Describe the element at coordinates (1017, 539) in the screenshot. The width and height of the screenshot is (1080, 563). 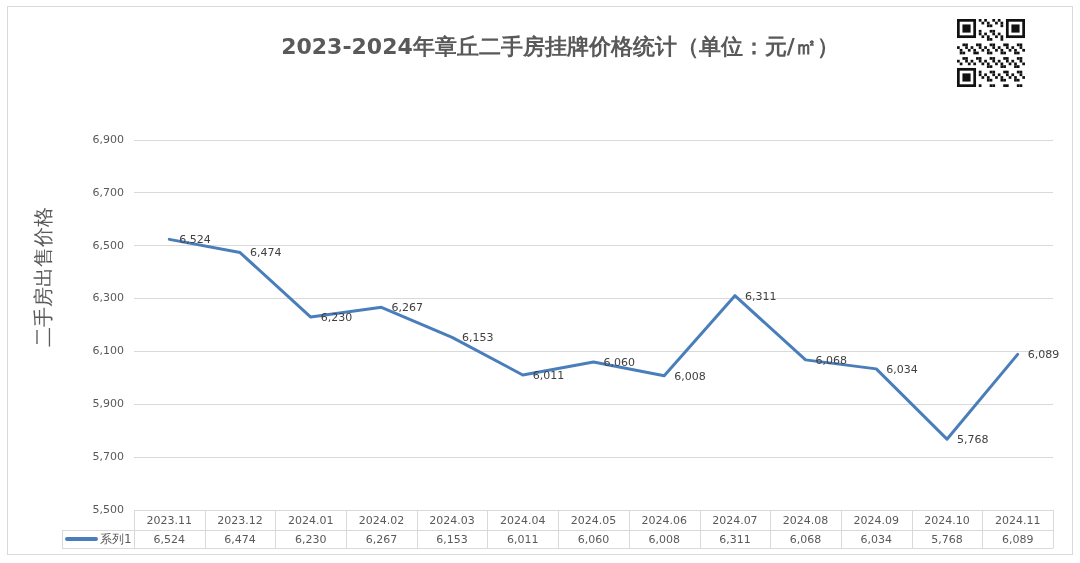
I see `data-label: 6,089` at that location.